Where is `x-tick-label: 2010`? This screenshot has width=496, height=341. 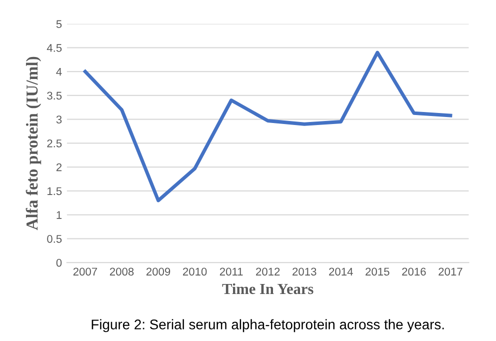
x-tick-label: 2010 is located at coordinates (194, 272).